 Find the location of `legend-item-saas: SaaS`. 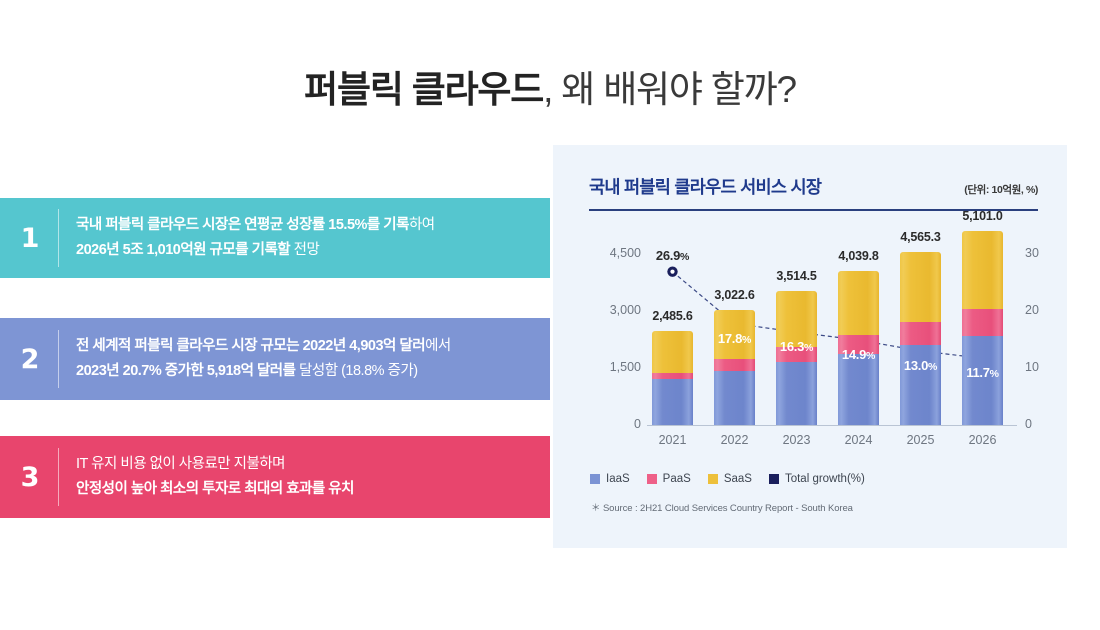

legend-item-saas: SaaS is located at coordinates (729, 479).